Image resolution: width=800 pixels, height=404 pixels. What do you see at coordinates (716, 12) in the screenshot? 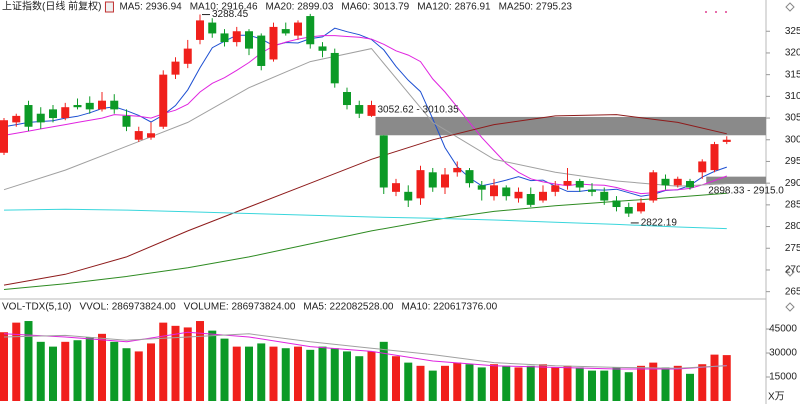
I see `dots` at bounding box center [716, 12].